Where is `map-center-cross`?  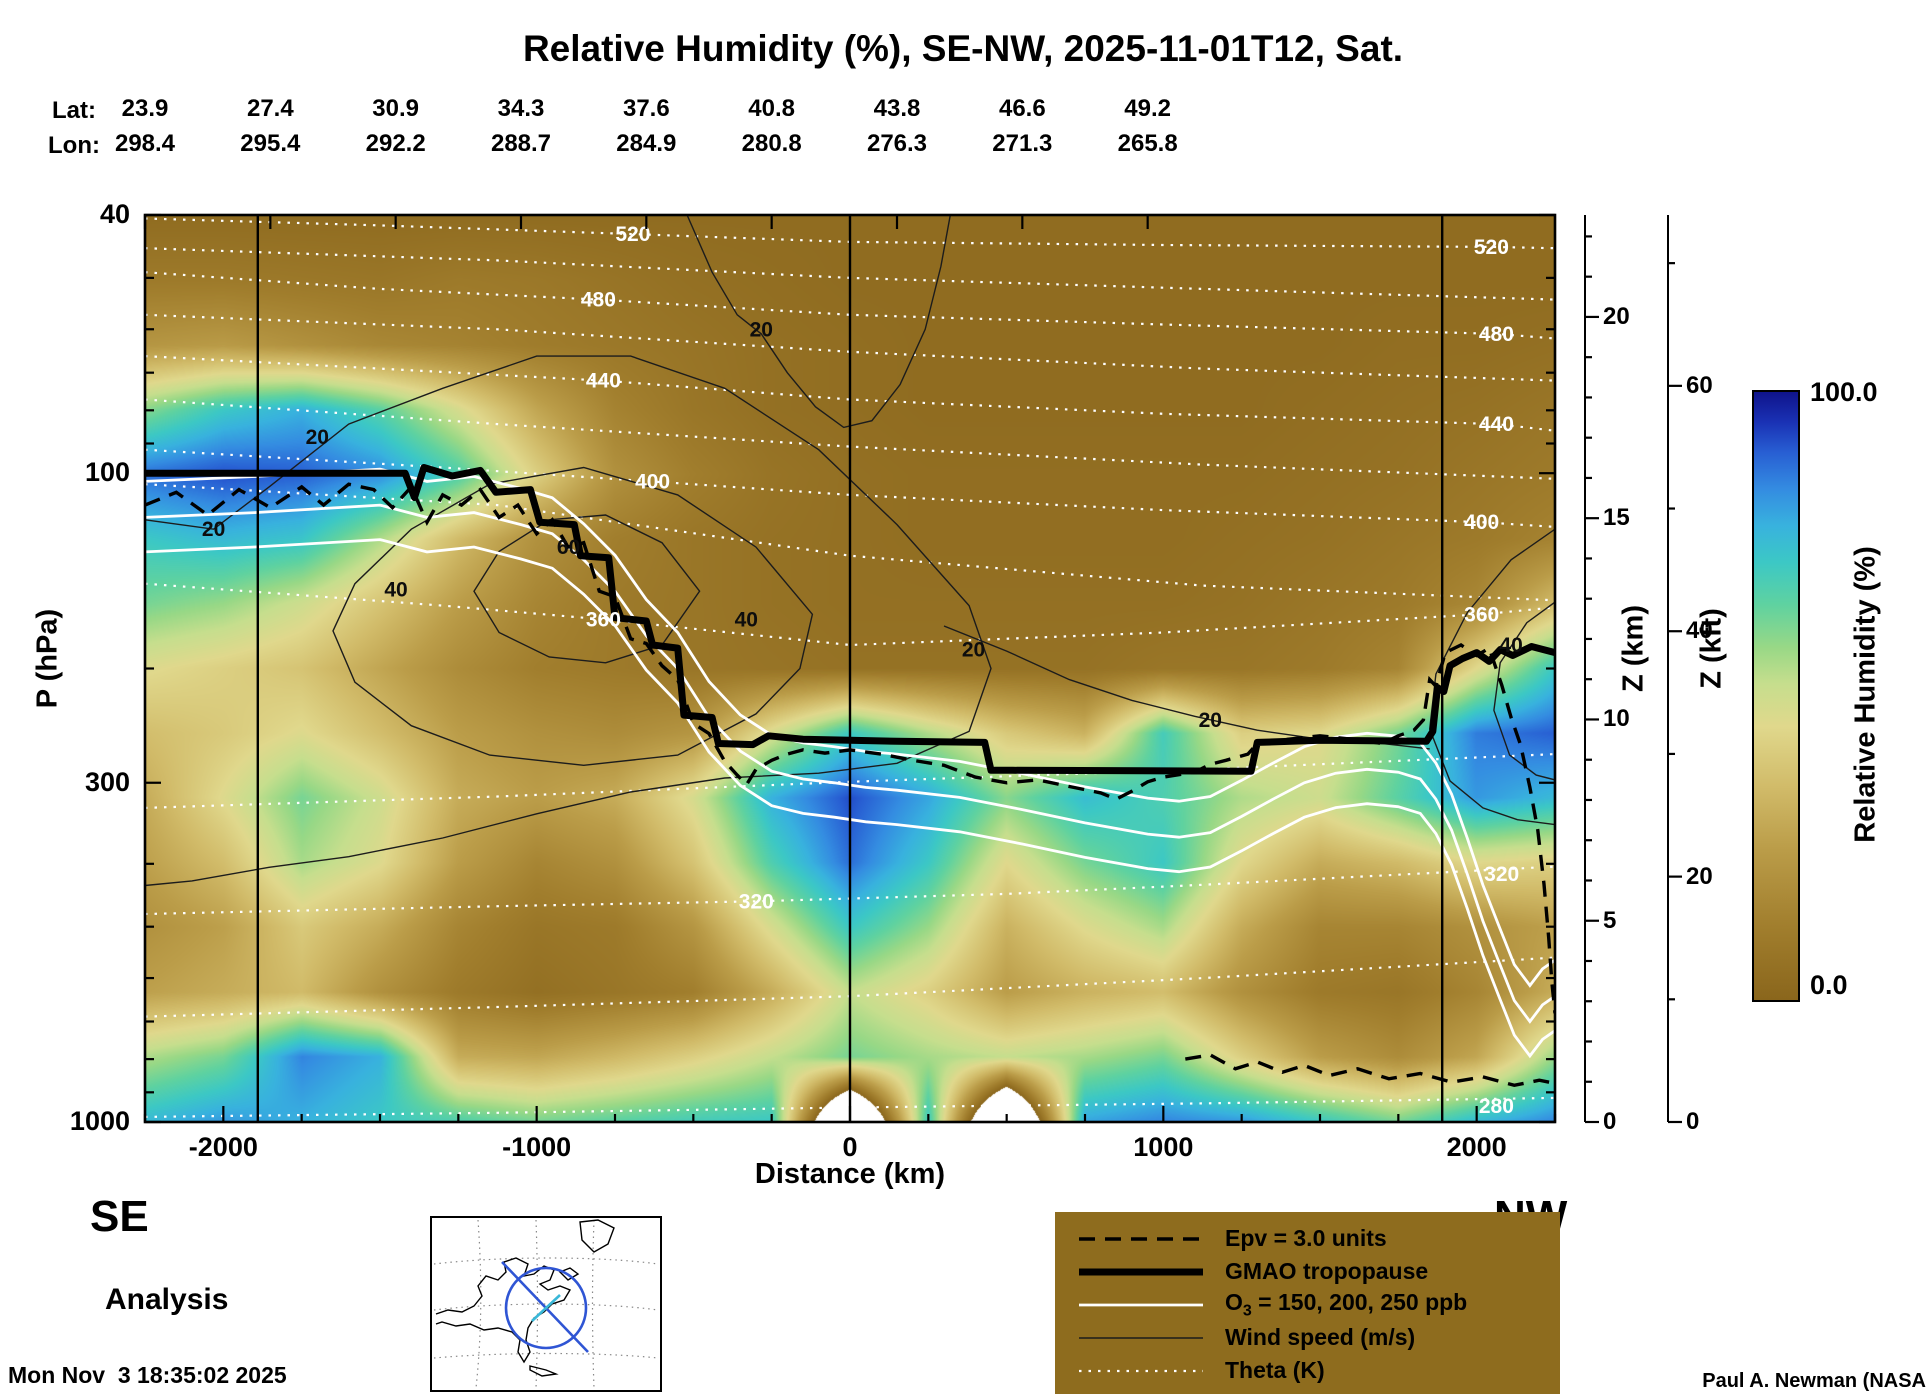
map-center-cross is located at coordinates (546, 1308).